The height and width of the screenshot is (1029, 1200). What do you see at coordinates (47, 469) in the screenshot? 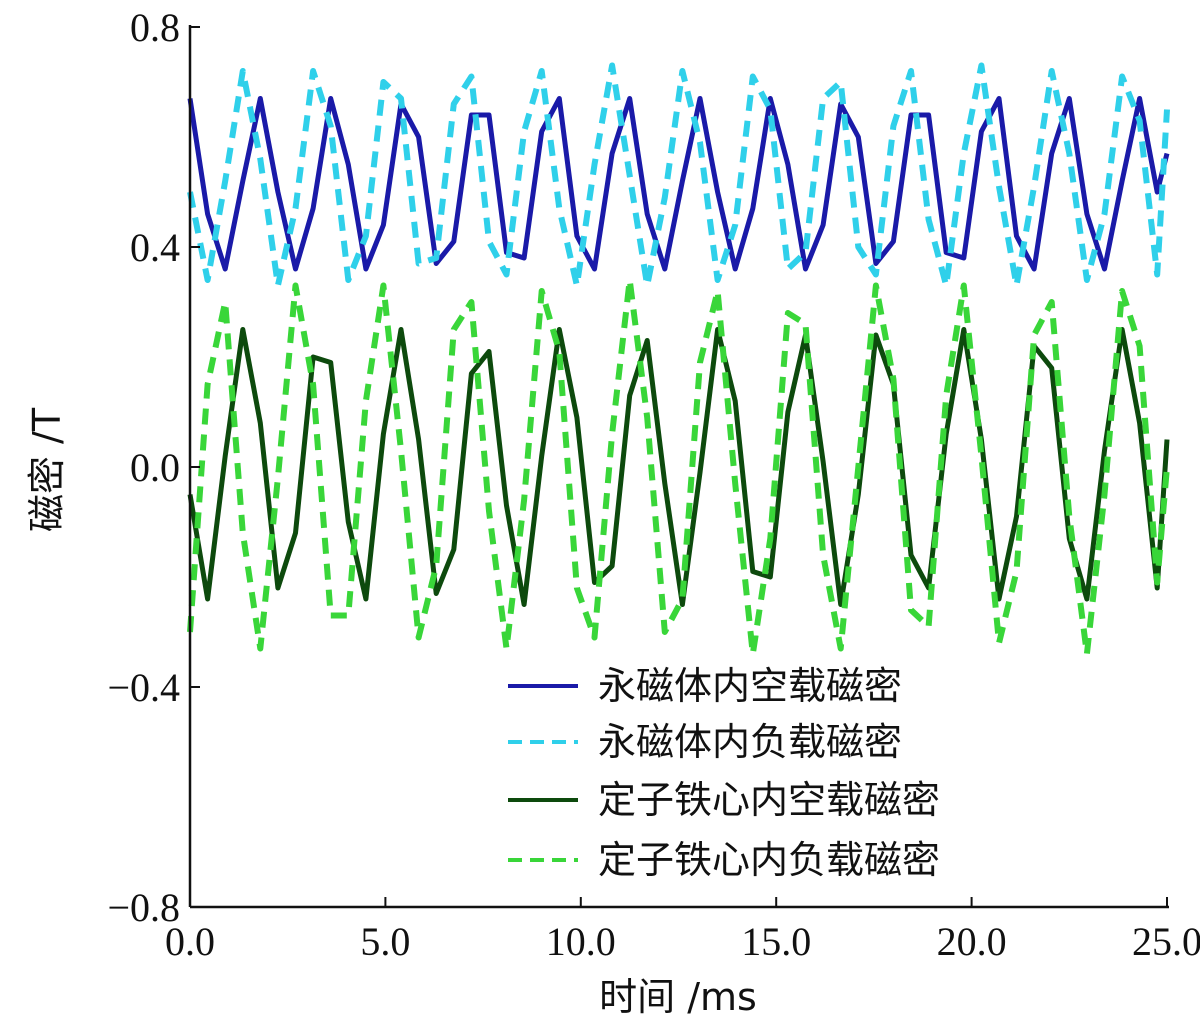
I see `y-axis-title: 磁密 /T` at bounding box center [47, 469].